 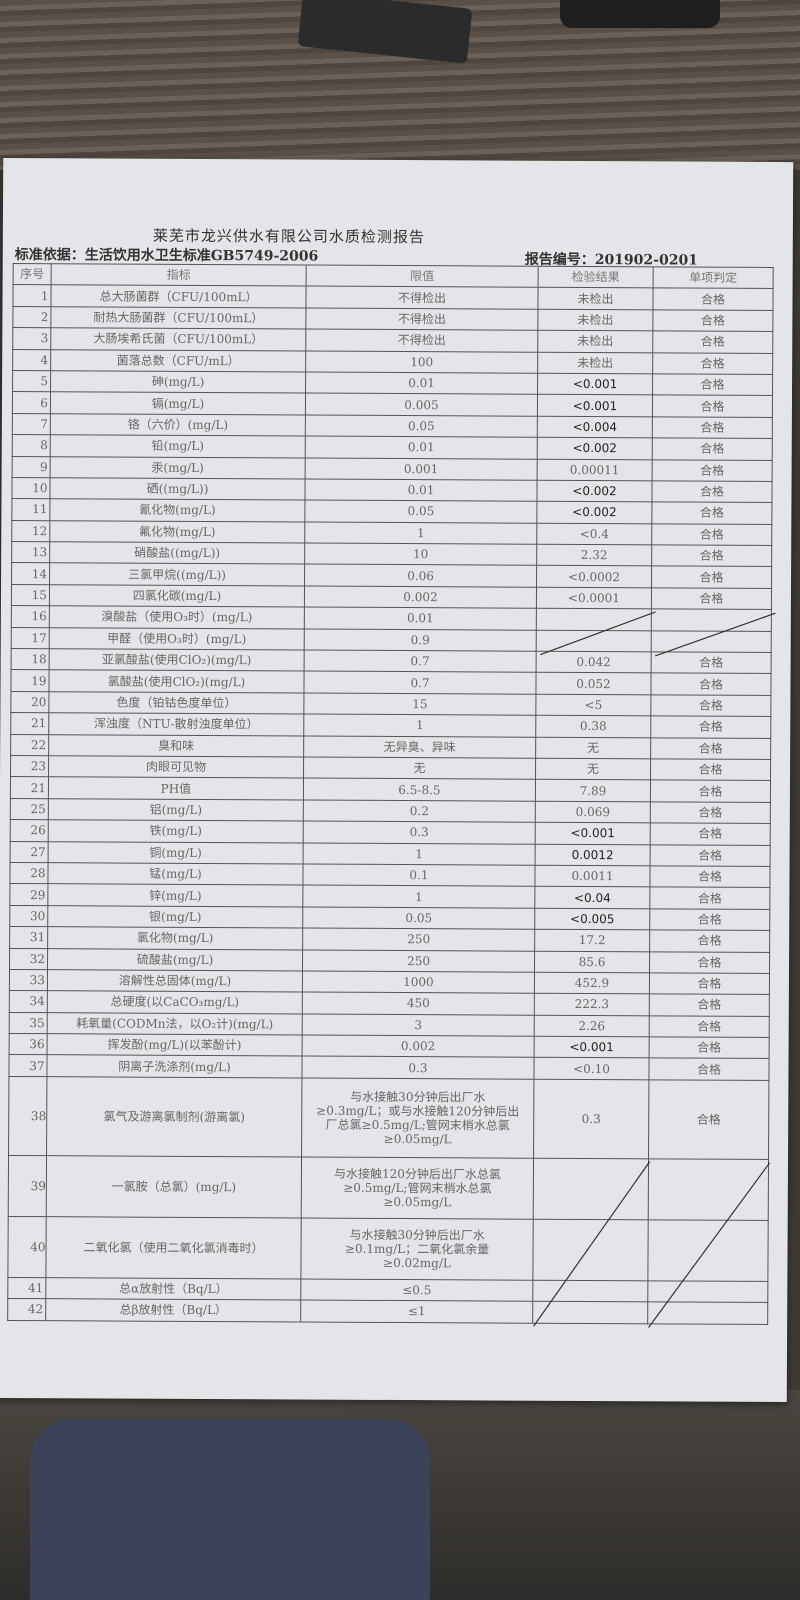 I want to click on header-judgment: 单项判定, so click(x=713, y=277).